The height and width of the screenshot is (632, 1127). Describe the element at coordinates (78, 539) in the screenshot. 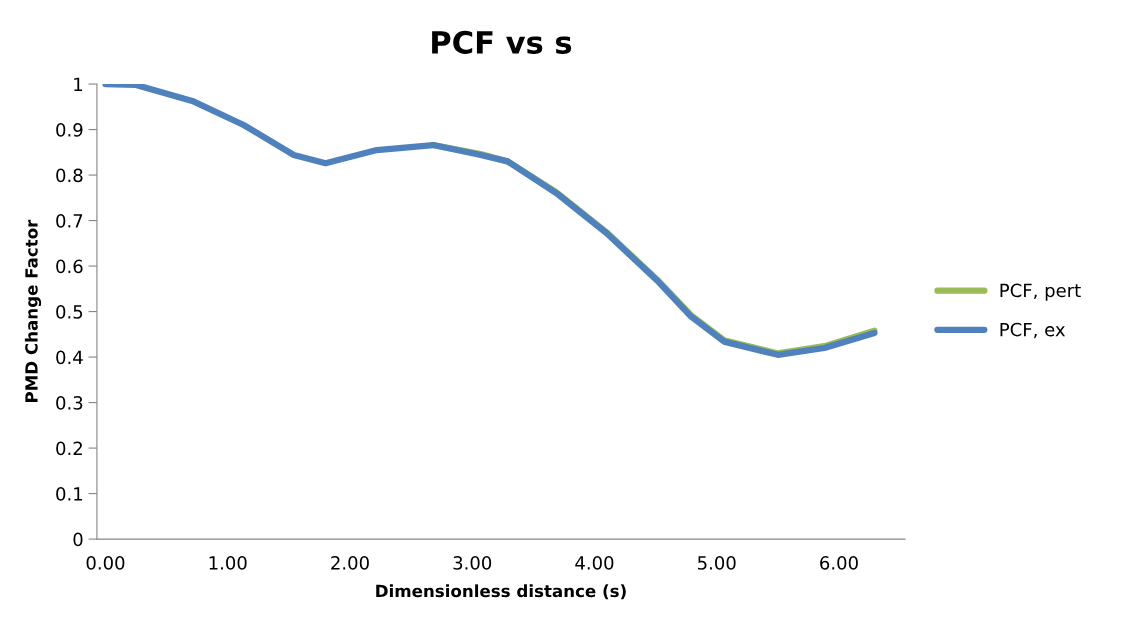

I see `y-tick-label: 0` at that location.